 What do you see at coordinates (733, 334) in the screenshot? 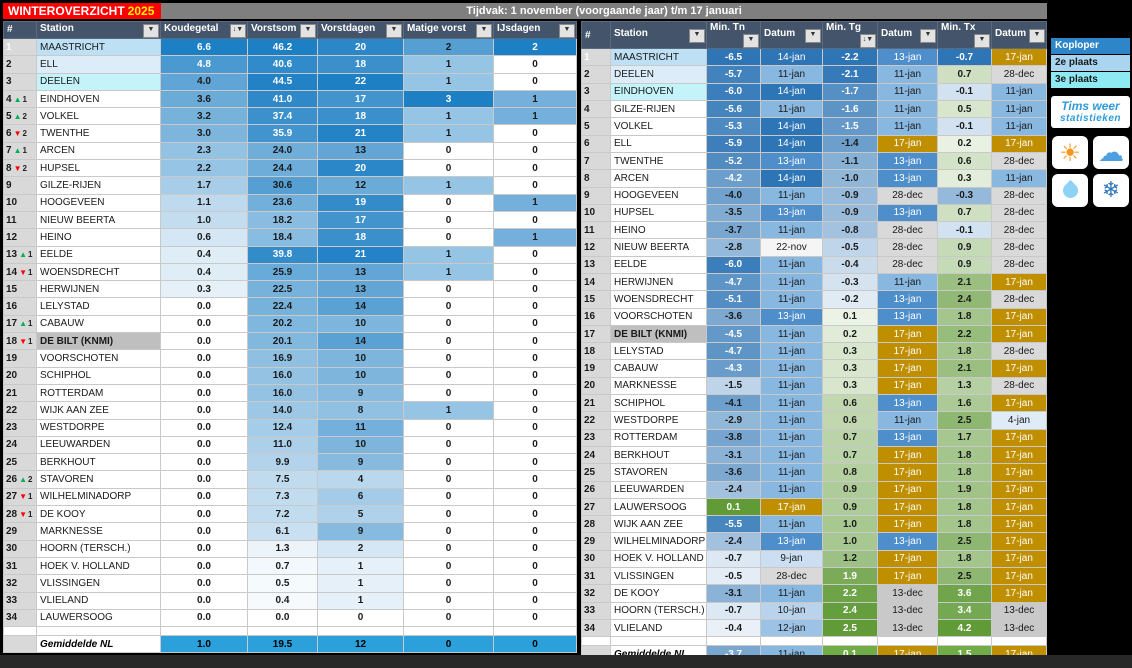
I see `temp-cell: -4.5` at bounding box center [733, 334].